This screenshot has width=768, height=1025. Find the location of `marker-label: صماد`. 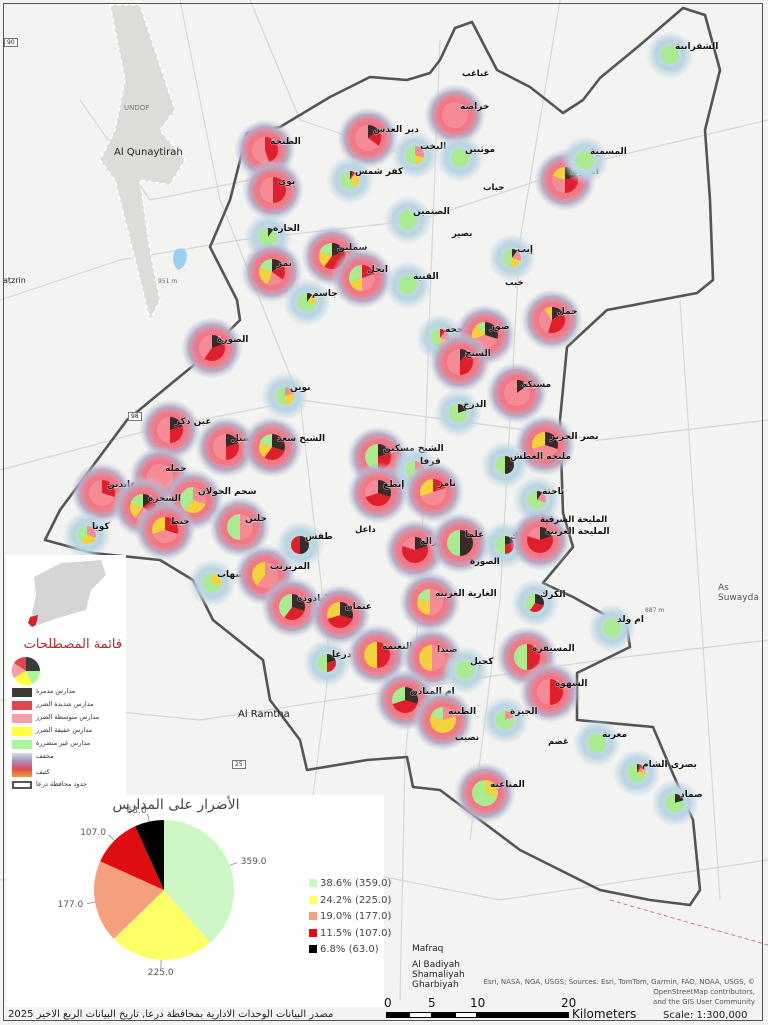

marker-label: صماد is located at coordinates (691, 795).